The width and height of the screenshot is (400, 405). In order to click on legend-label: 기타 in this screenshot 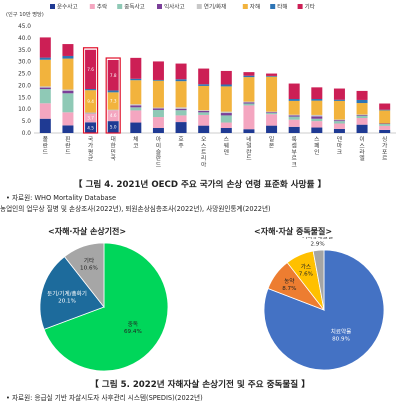, I will do `click(310, 7)`.